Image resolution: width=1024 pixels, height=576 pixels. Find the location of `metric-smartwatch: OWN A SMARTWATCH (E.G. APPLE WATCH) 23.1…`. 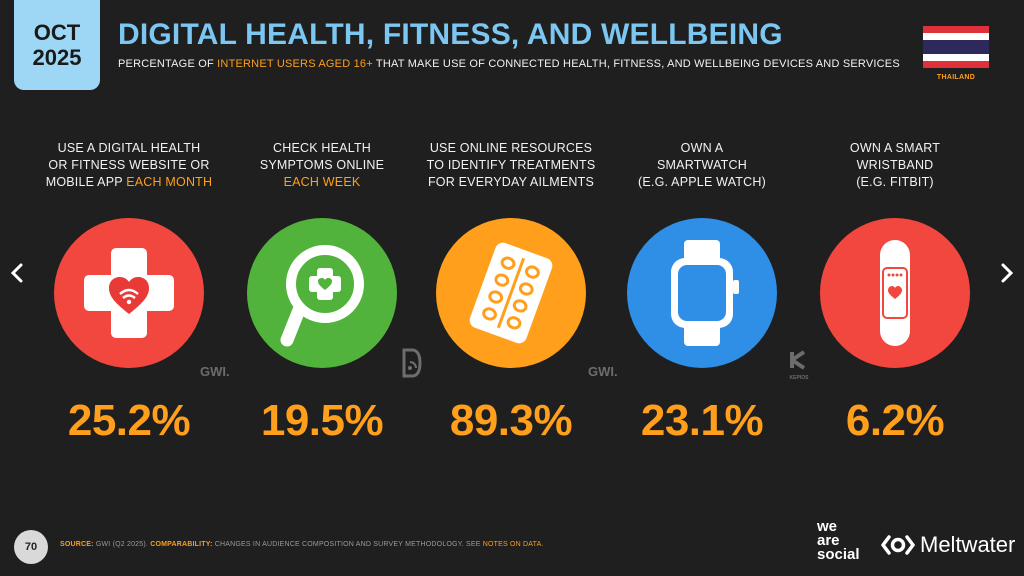

metric-smartwatch: OWN A SMARTWATCH (E.G. APPLE WATCH) 23.1… is located at coordinates (702, 292).